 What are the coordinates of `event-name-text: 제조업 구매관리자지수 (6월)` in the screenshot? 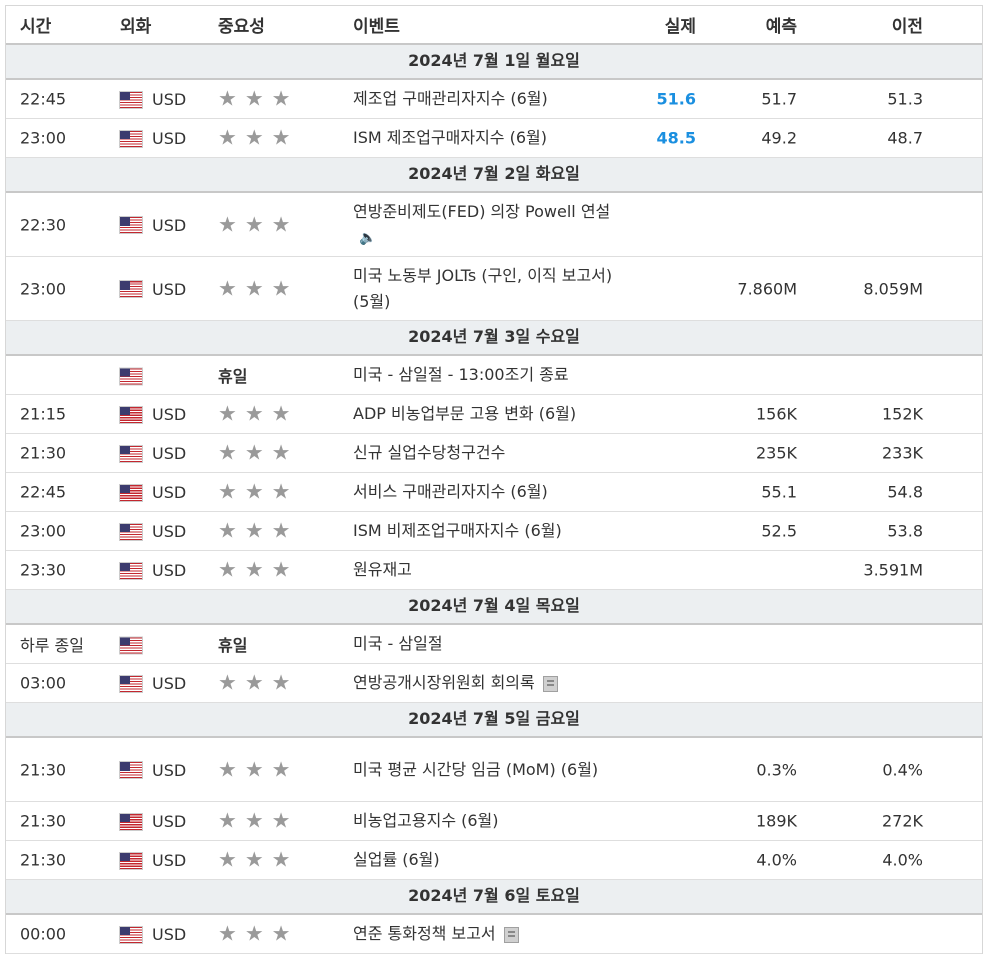 It's located at (450, 98).